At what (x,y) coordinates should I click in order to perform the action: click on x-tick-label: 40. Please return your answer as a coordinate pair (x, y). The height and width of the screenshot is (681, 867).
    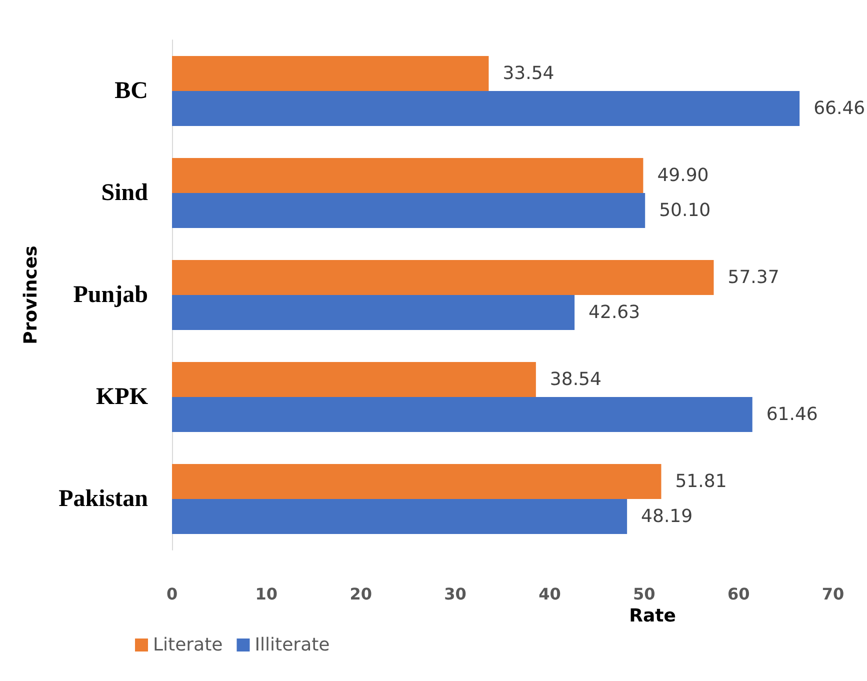
    Looking at the image, I should click on (549, 594).